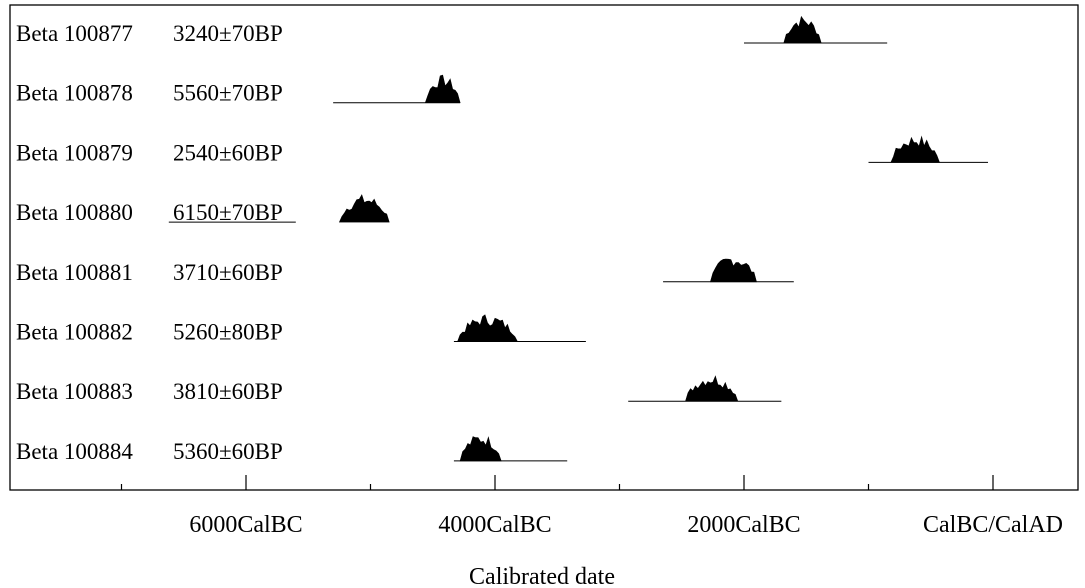 This screenshot has height=588, width=1085. Describe the element at coordinates (228, 212) in the screenshot. I see `sample-age: 6150±70BP` at that location.